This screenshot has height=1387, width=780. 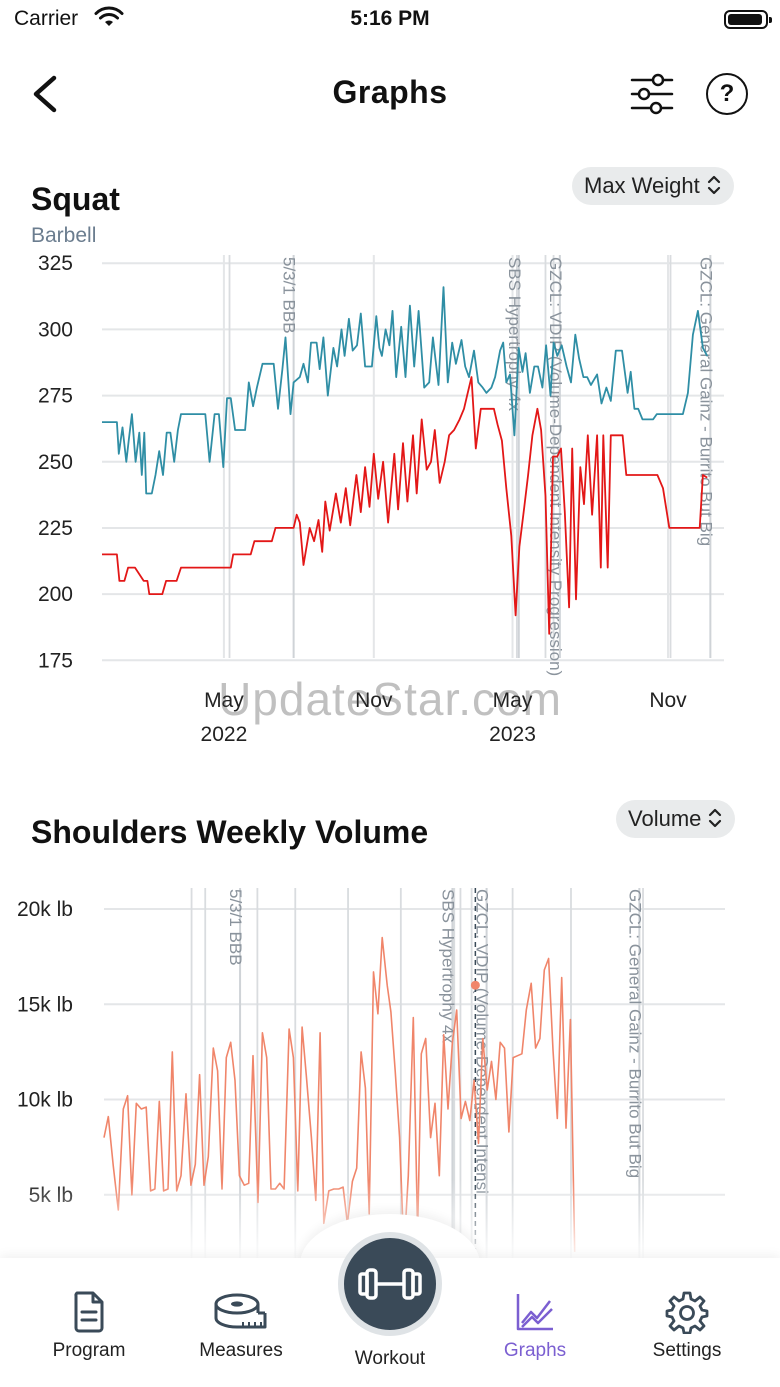 I want to click on x-tick-year: 2022, so click(x=224, y=734).